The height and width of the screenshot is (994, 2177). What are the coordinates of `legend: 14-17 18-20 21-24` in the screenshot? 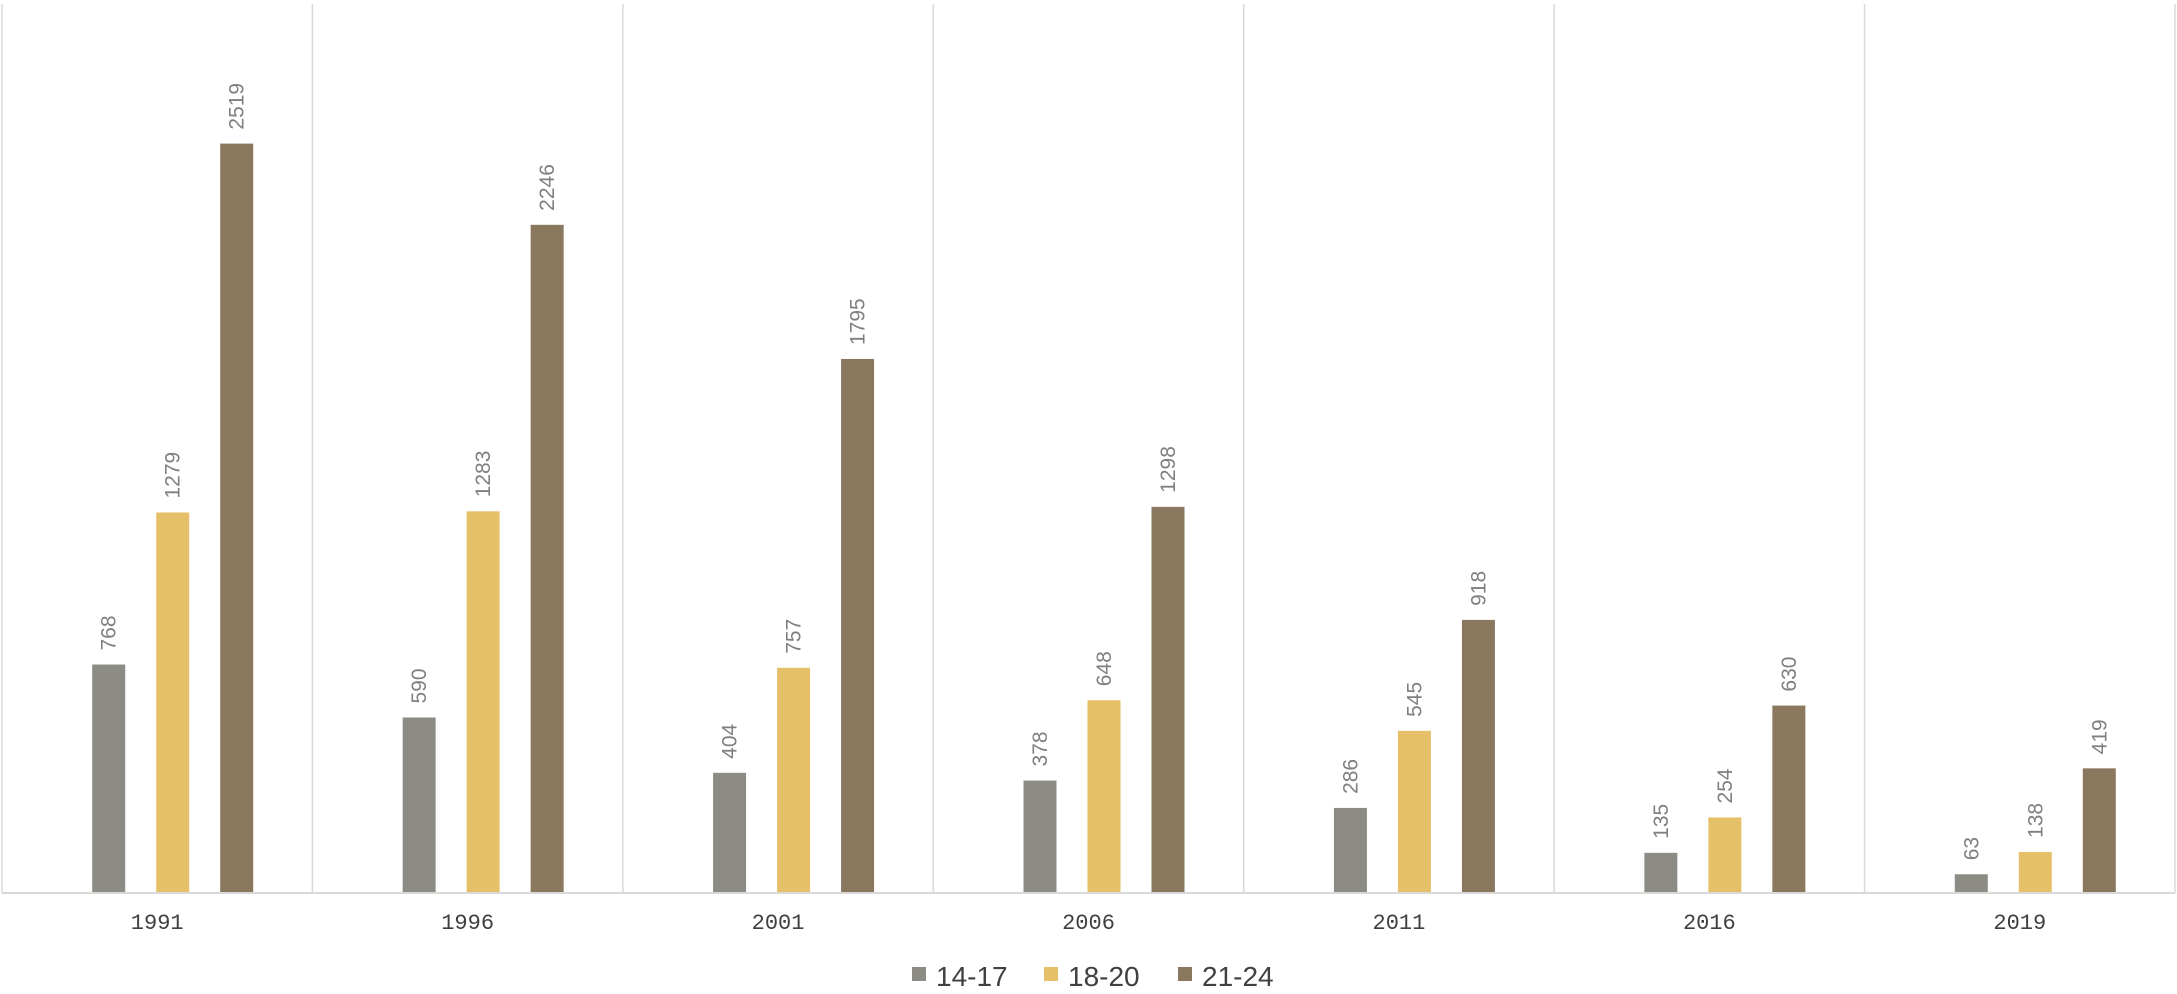 It's located at (1093, 976).